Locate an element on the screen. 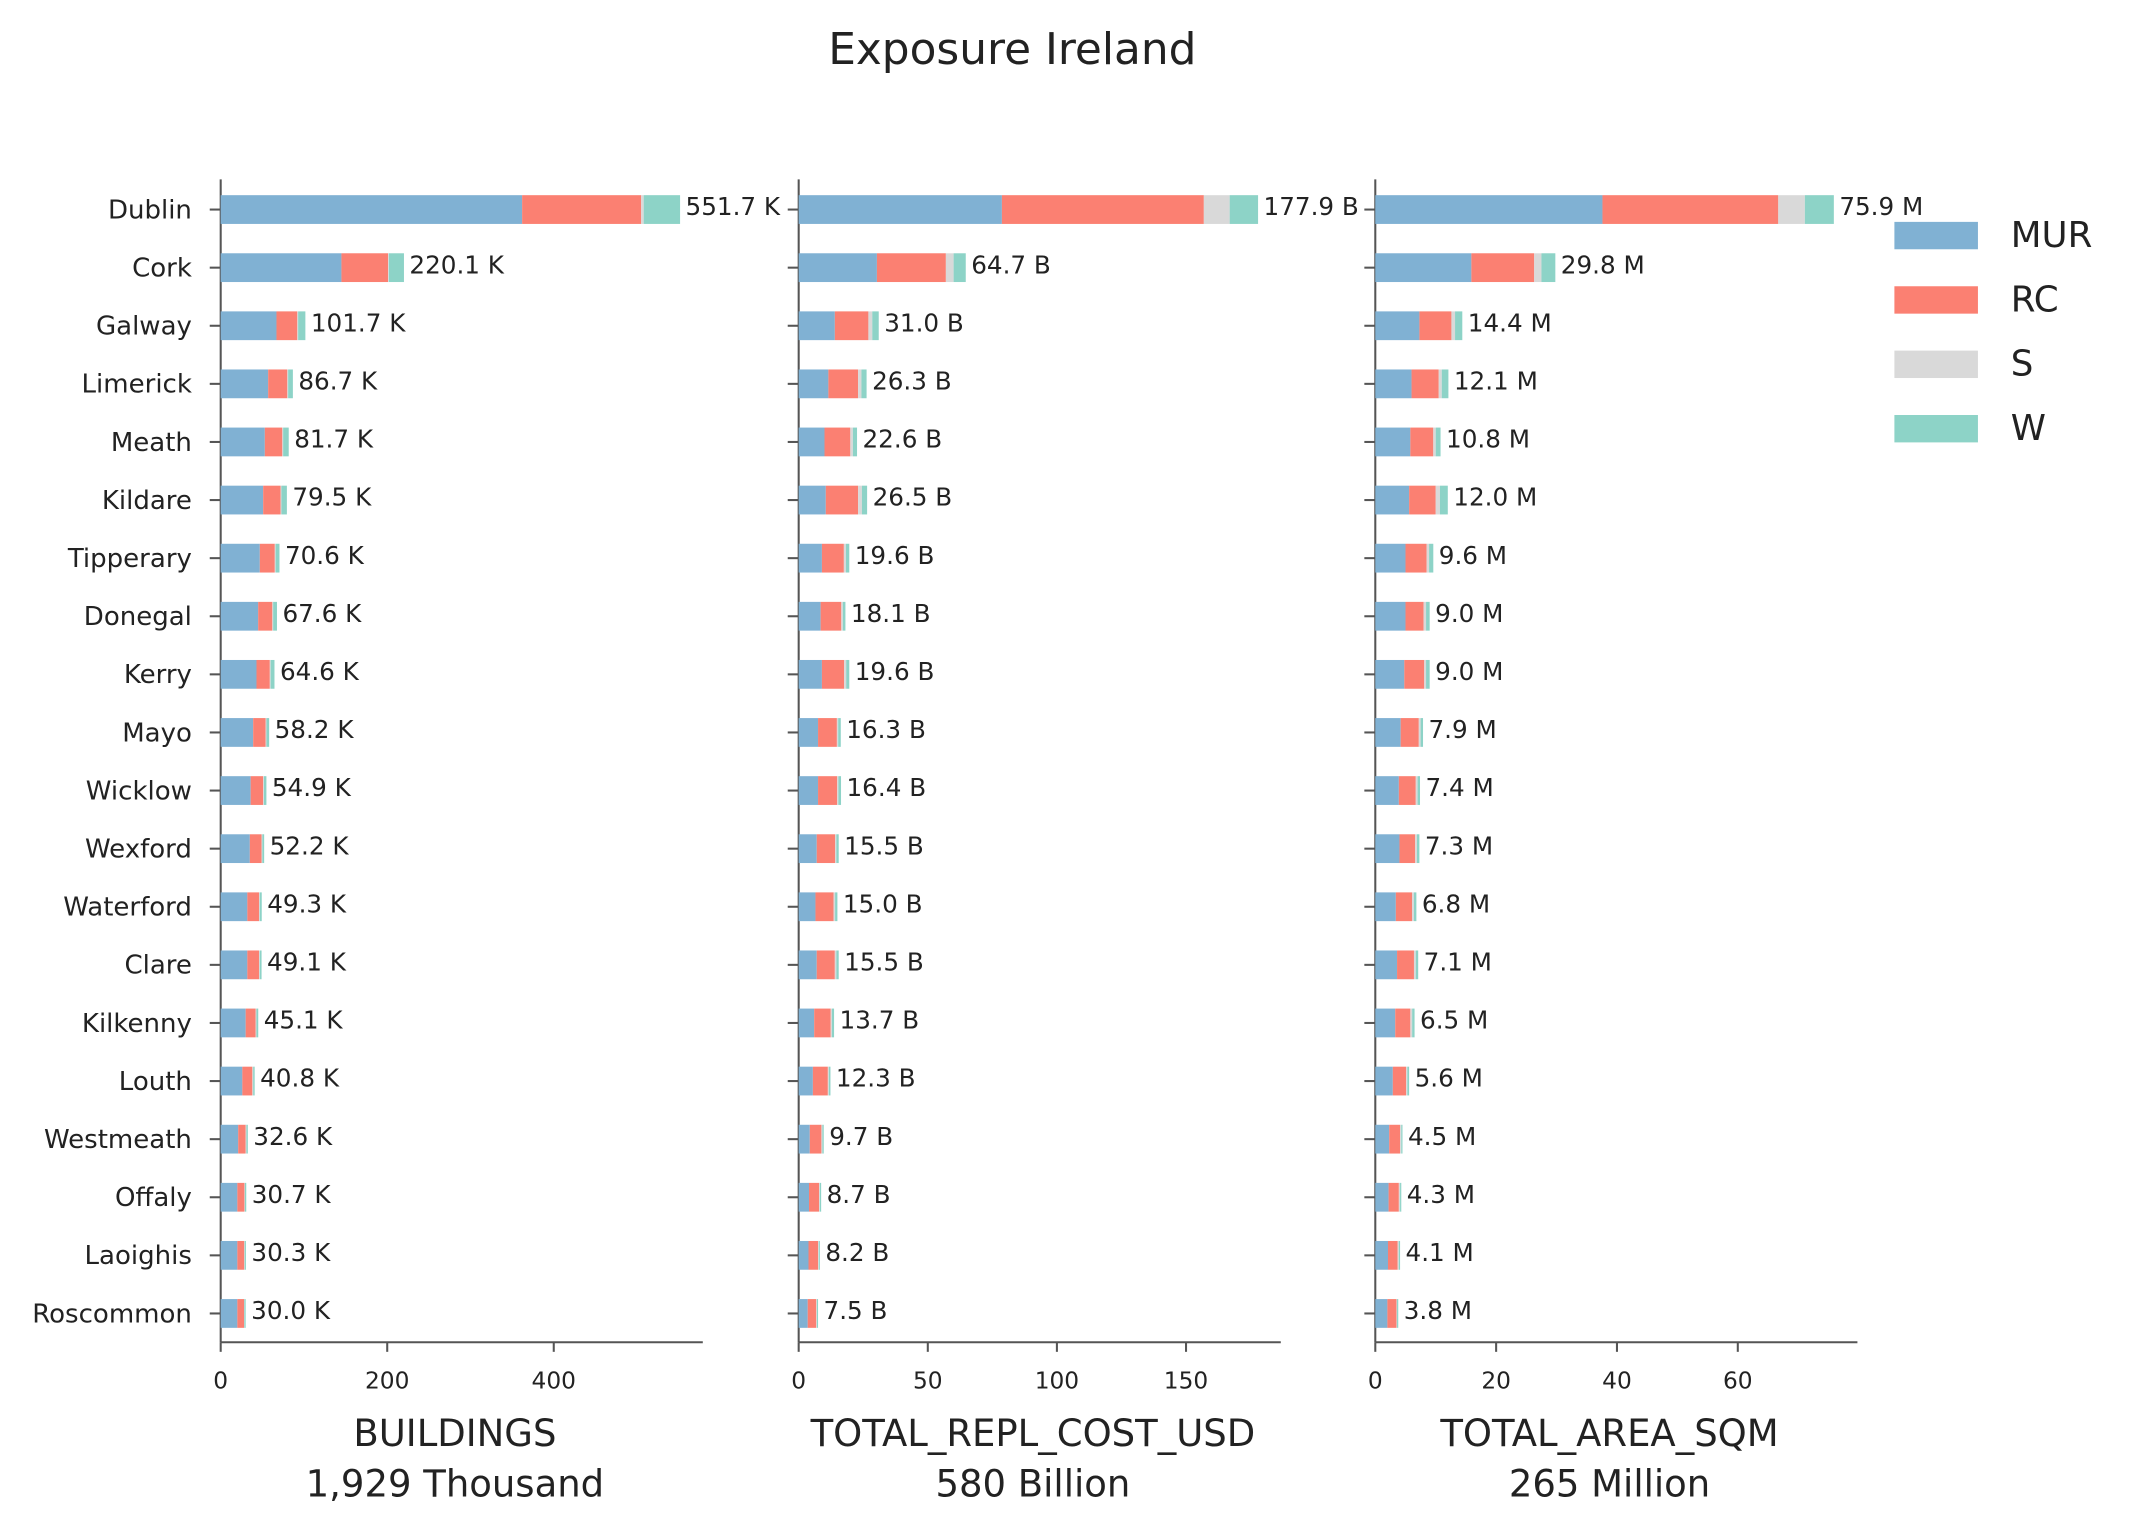 This screenshot has width=2137, height=1534. value-label: 16.4 B is located at coordinates (887, 787).